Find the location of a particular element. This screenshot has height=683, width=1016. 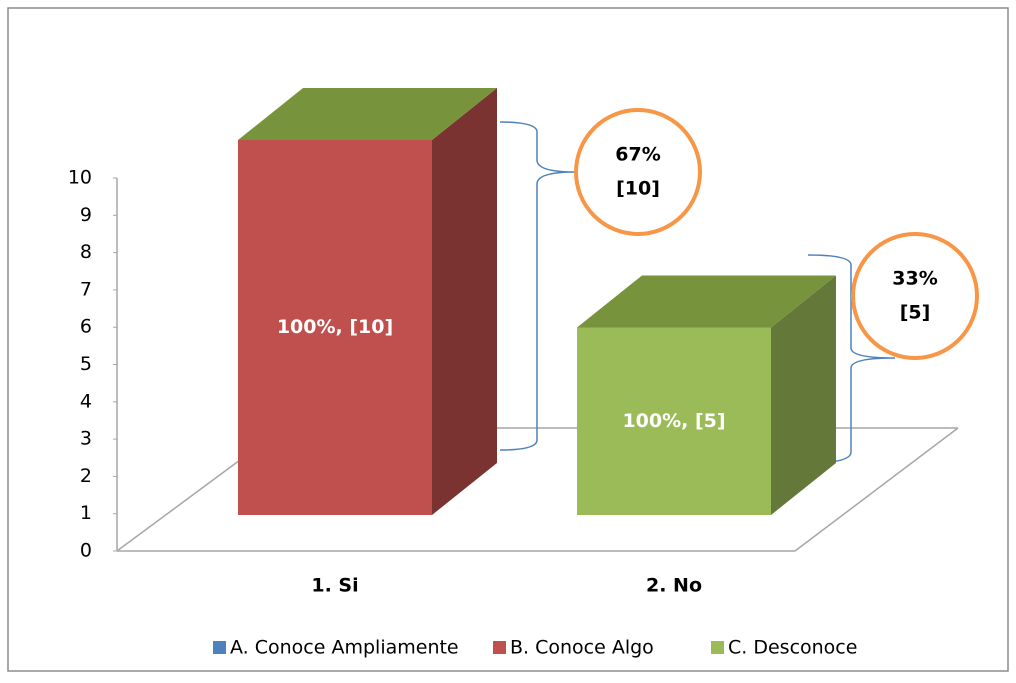

data-label: 100%, [10] is located at coordinates (335, 327).